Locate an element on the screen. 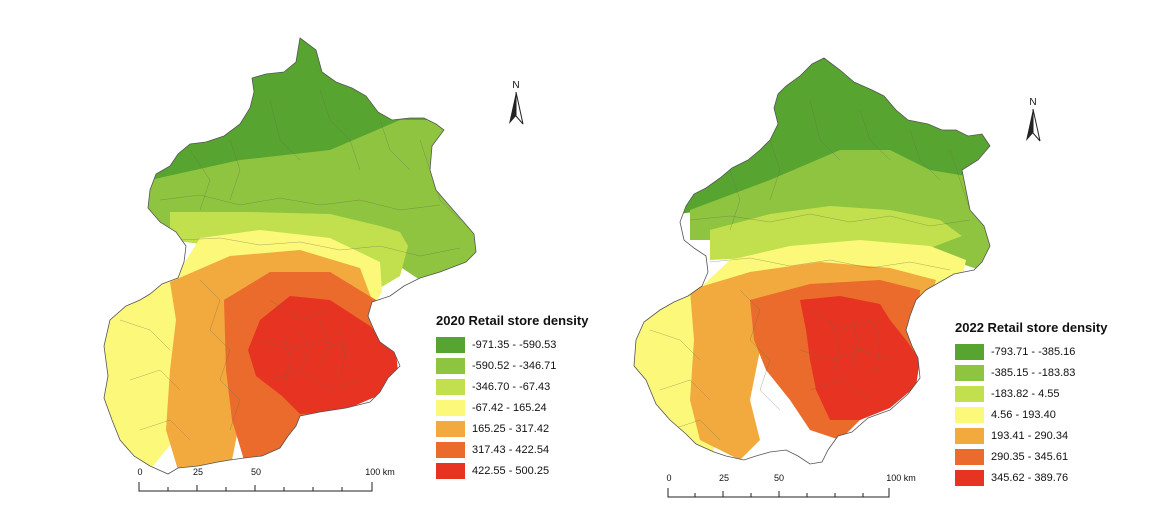  legend-row: -793.71 - -385.16 is located at coordinates (1031, 351).